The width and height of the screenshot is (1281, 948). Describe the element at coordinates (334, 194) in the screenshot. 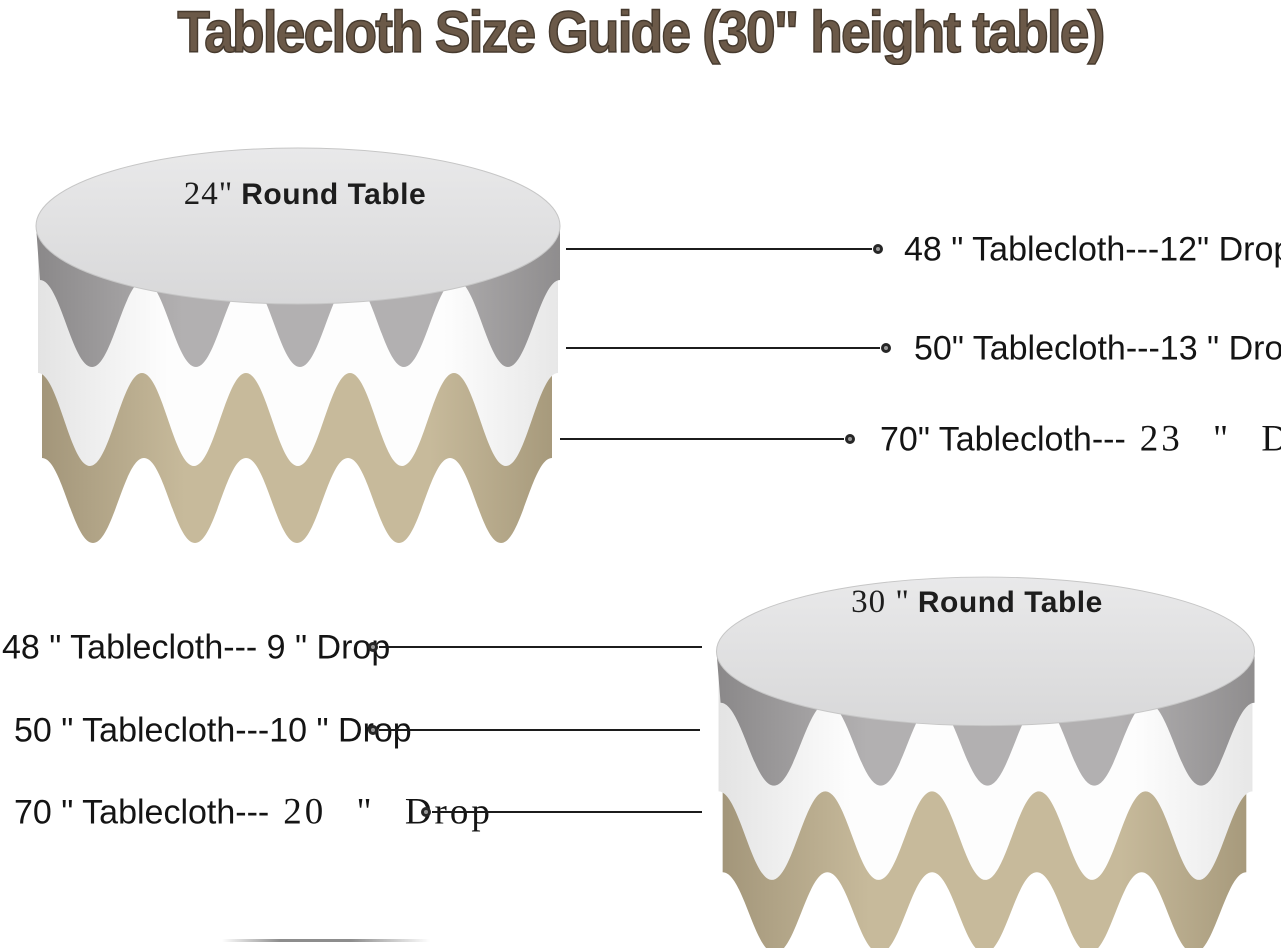

I see `table-24-name: Round Table` at that location.